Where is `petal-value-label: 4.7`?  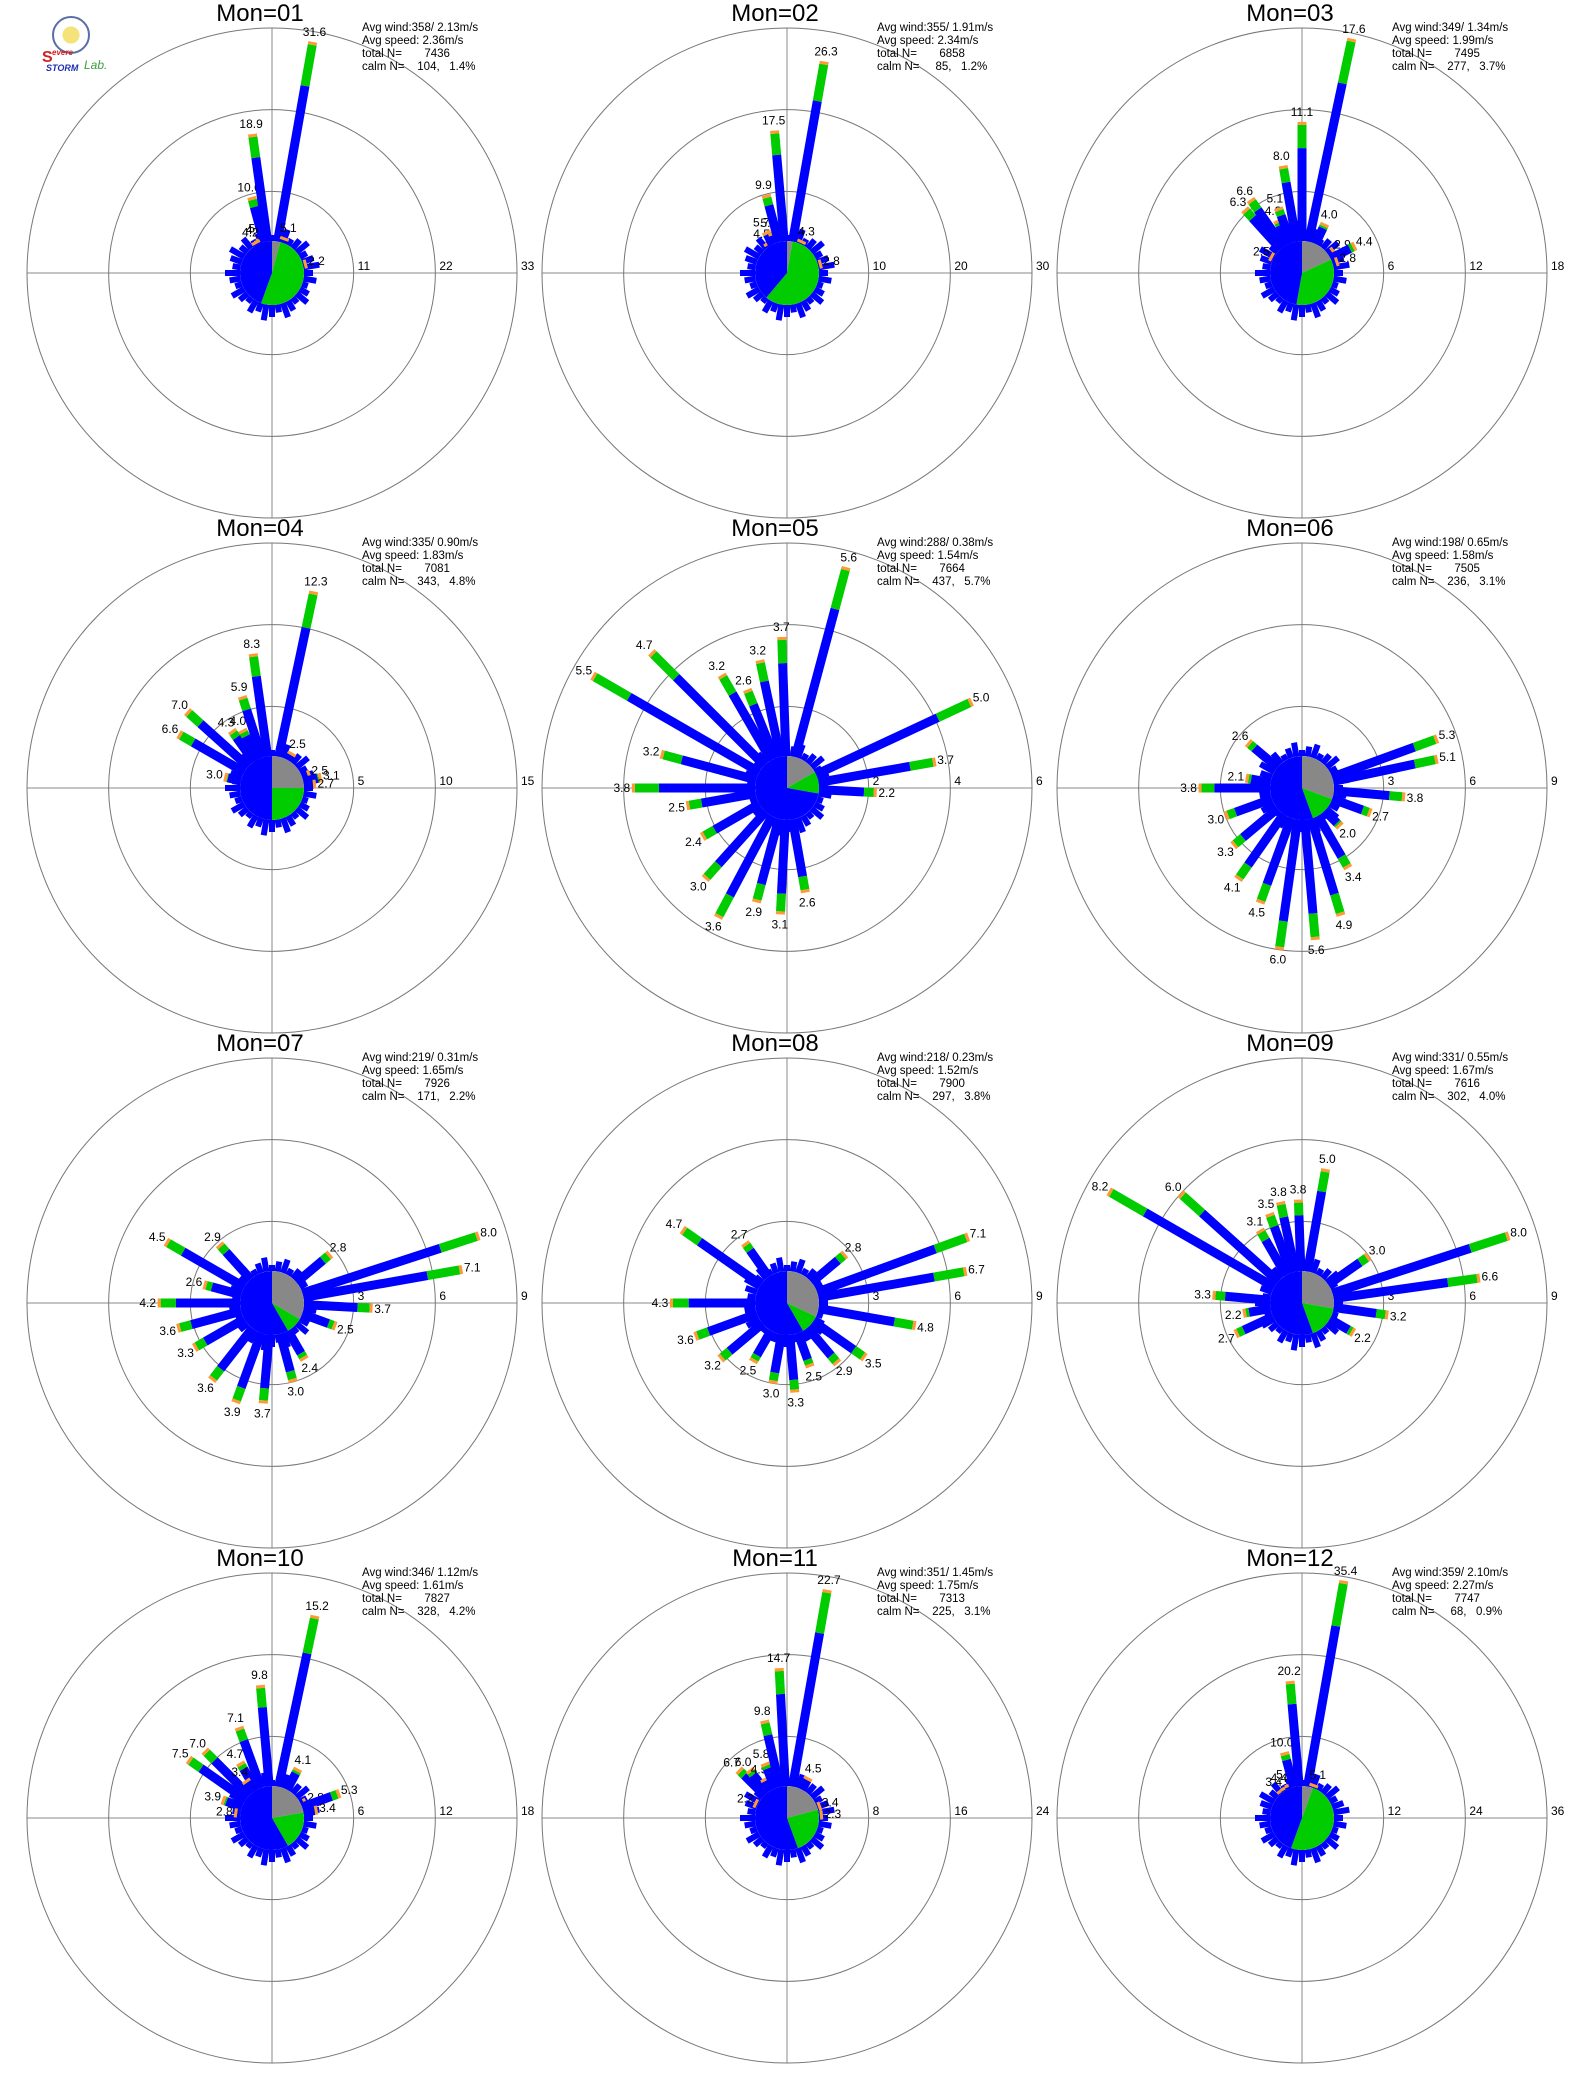 petal-value-label: 4.7 is located at coordinates (644, 645).